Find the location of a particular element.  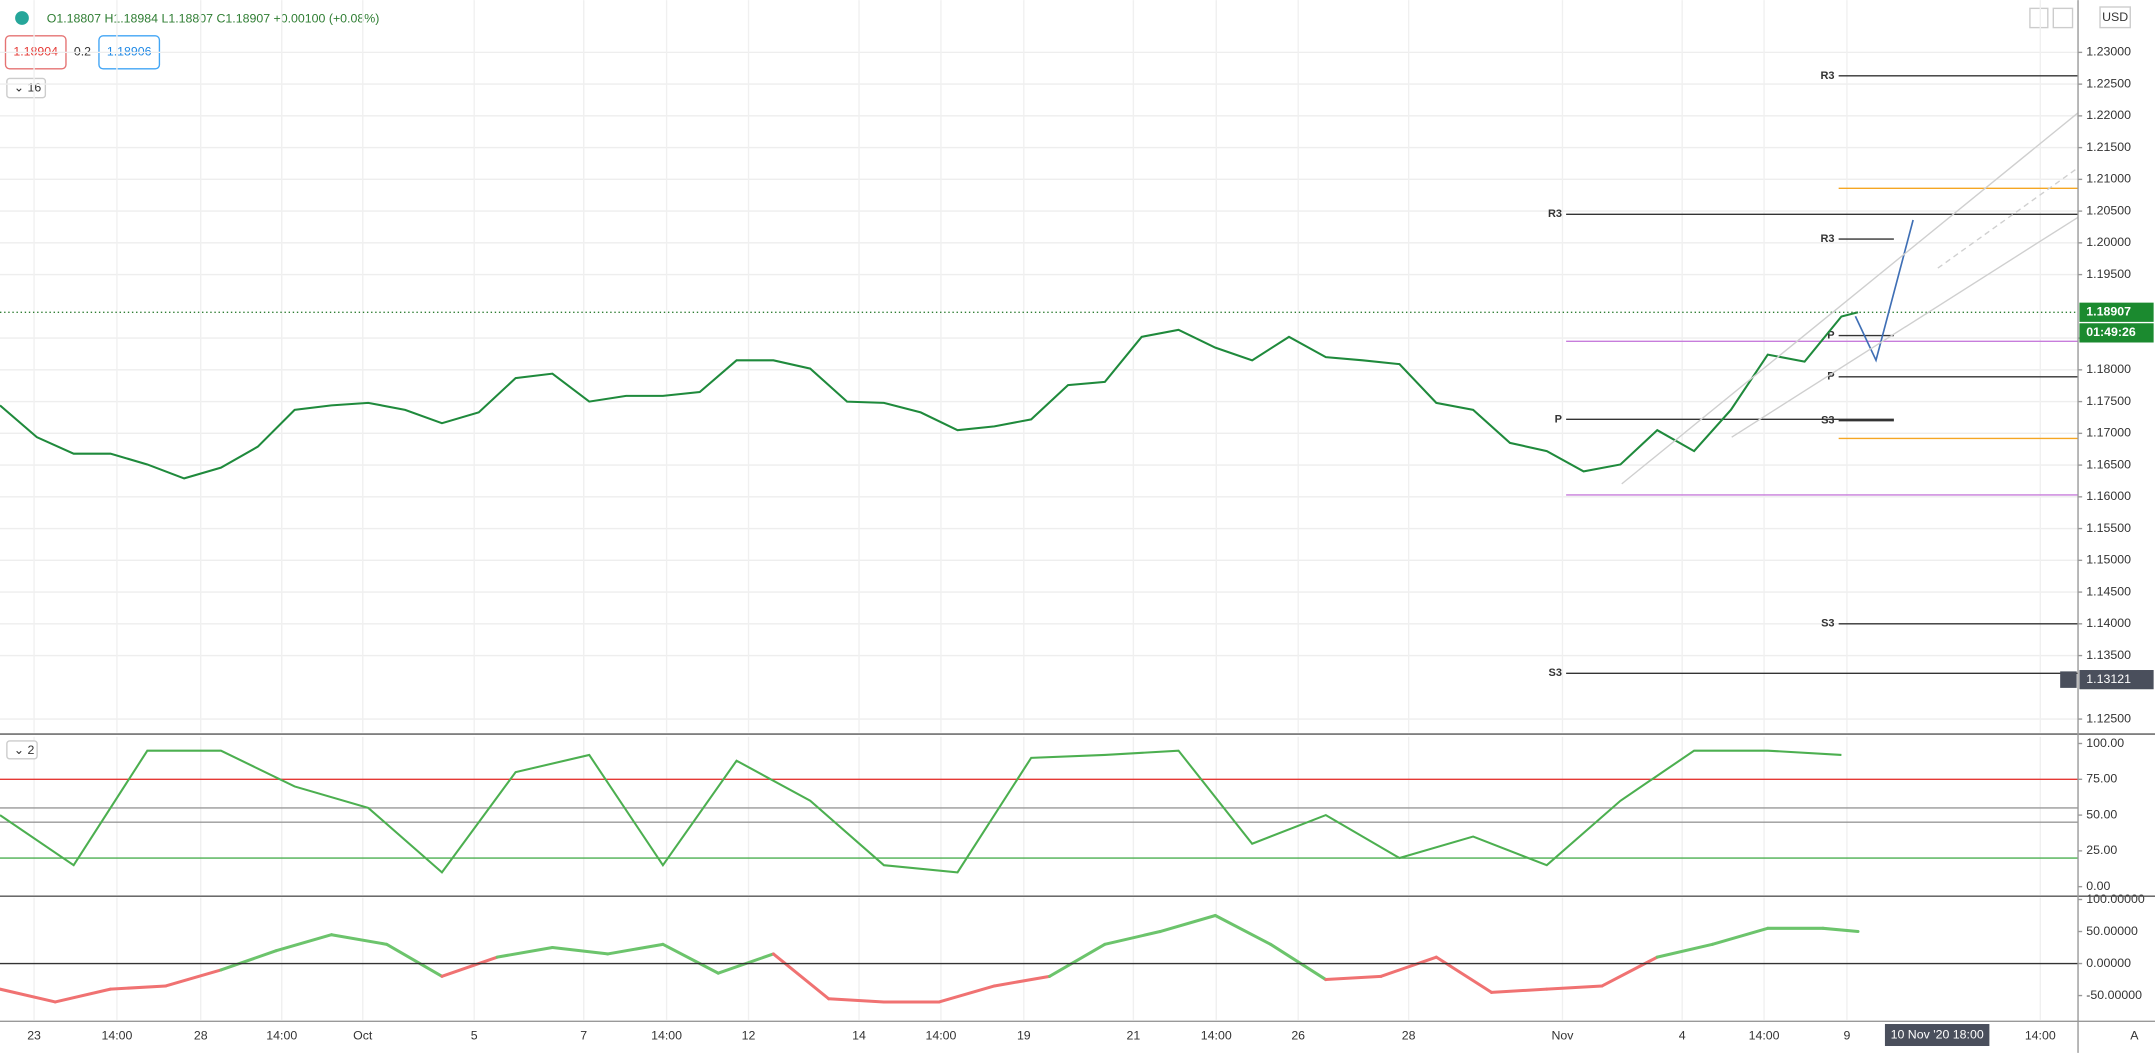

crosshair-time-box is located at coordinates (1937, 1035).